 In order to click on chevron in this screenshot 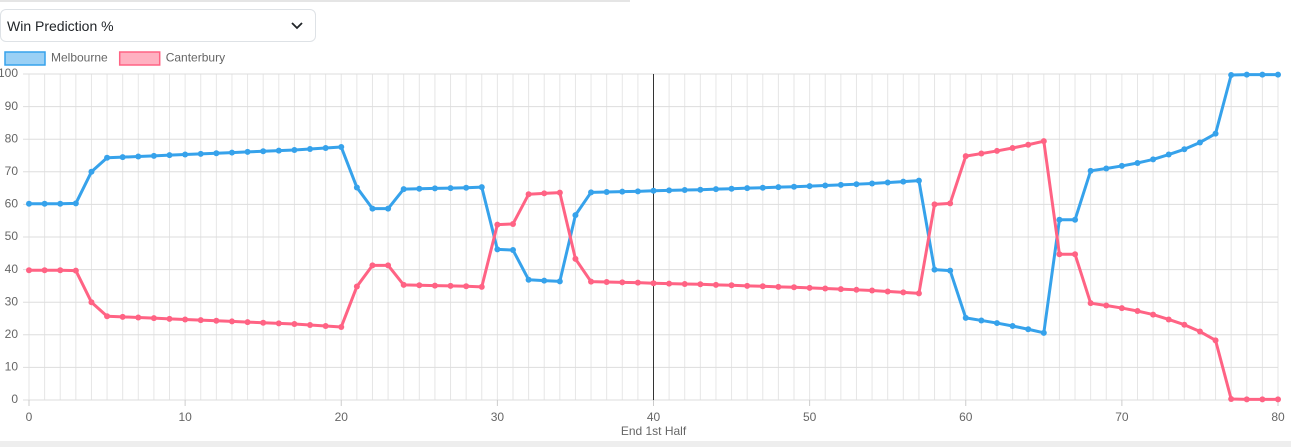, I will do `click(297, 26)`.